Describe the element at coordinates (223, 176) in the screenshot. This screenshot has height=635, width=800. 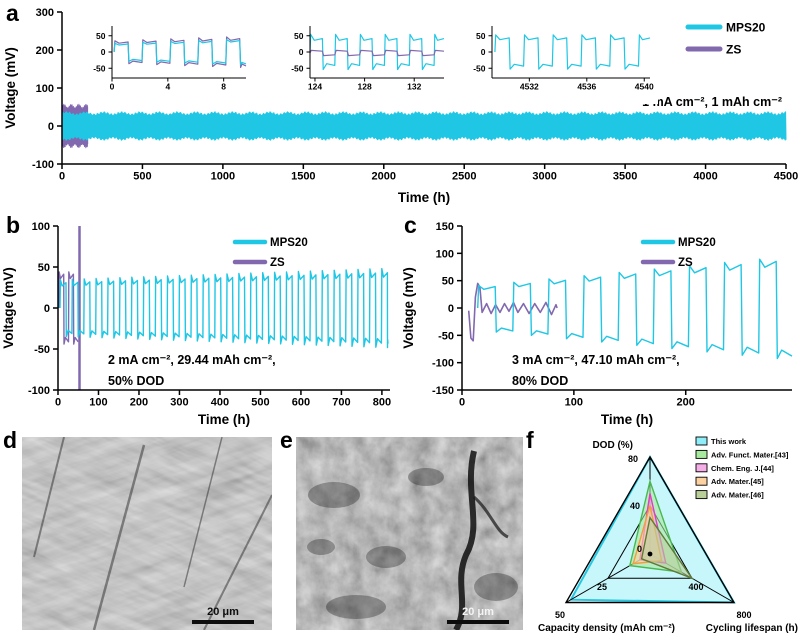
I see `svg-text: 1000` at that location.